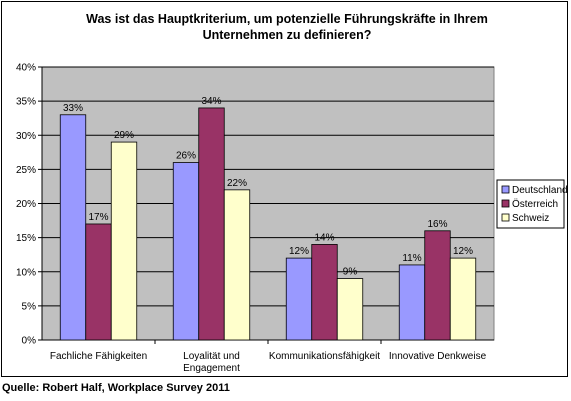  Describe the element at coordinates (437, 224) in the screenshot. I see `data-label: 16%` at that location.